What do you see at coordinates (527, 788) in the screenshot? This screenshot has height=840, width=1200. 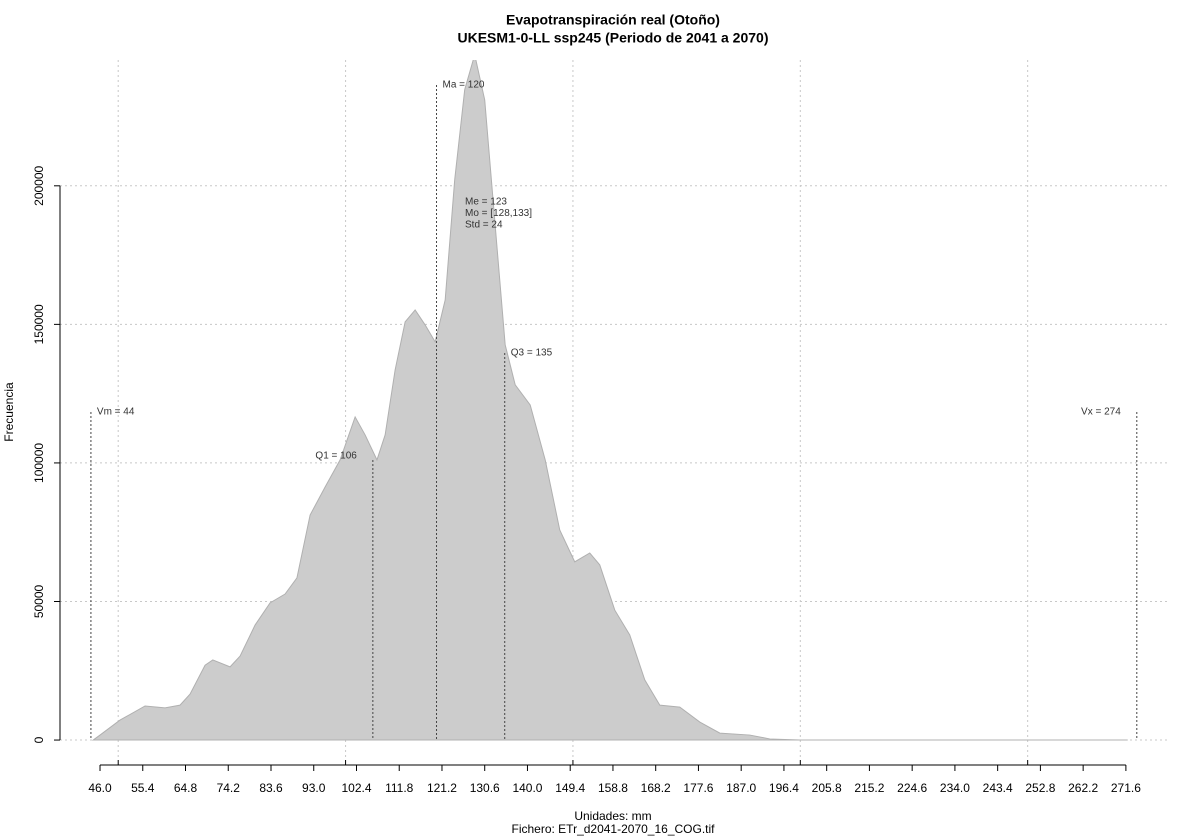 I see `x-tick-label: 140.0` at bounding box center [527, 788].